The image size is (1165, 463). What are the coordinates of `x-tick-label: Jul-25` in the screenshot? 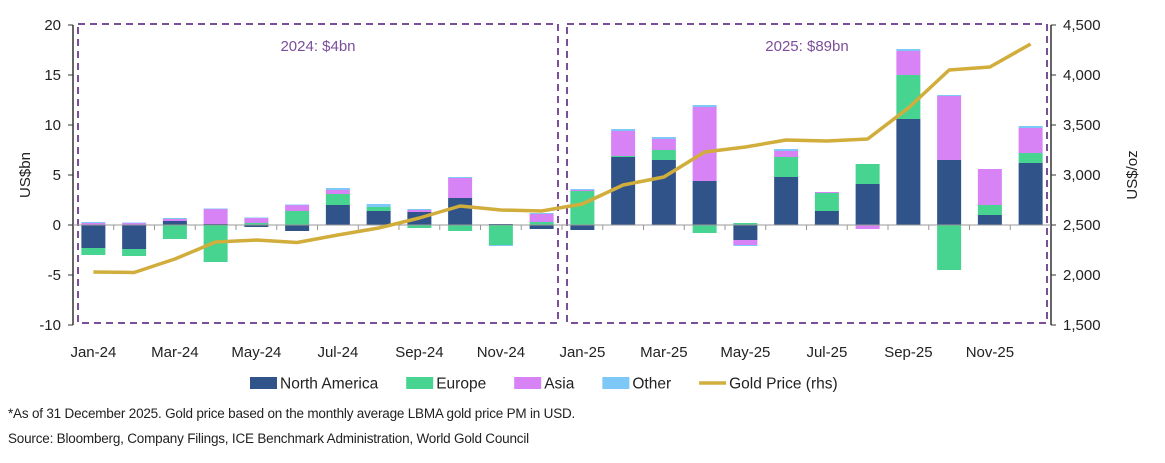 It's located at (826, 352).